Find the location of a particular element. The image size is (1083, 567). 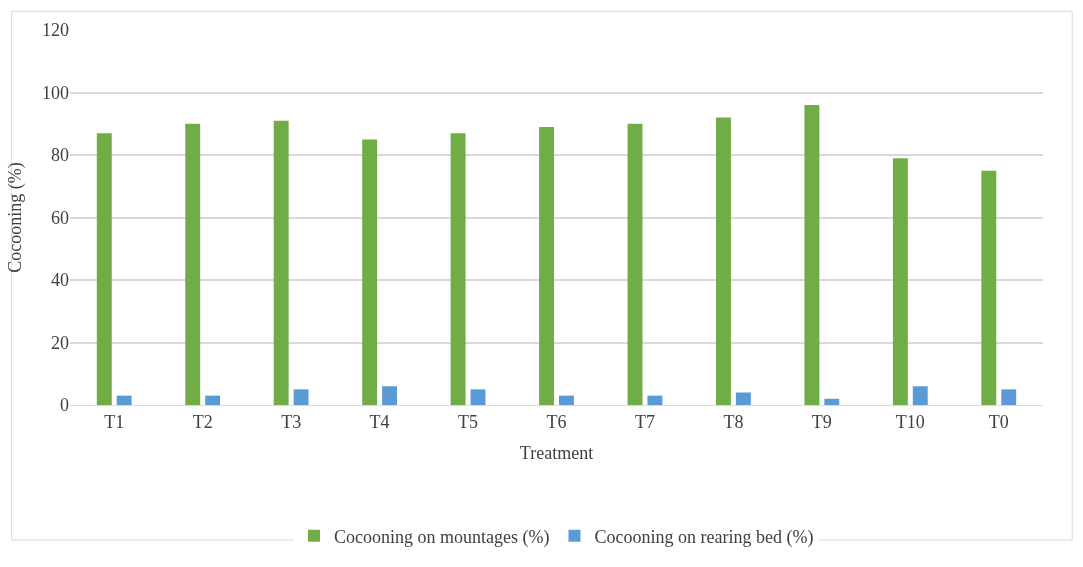

legend-label: Cocooning on mountages (%) is located at coordinates (442, 537).